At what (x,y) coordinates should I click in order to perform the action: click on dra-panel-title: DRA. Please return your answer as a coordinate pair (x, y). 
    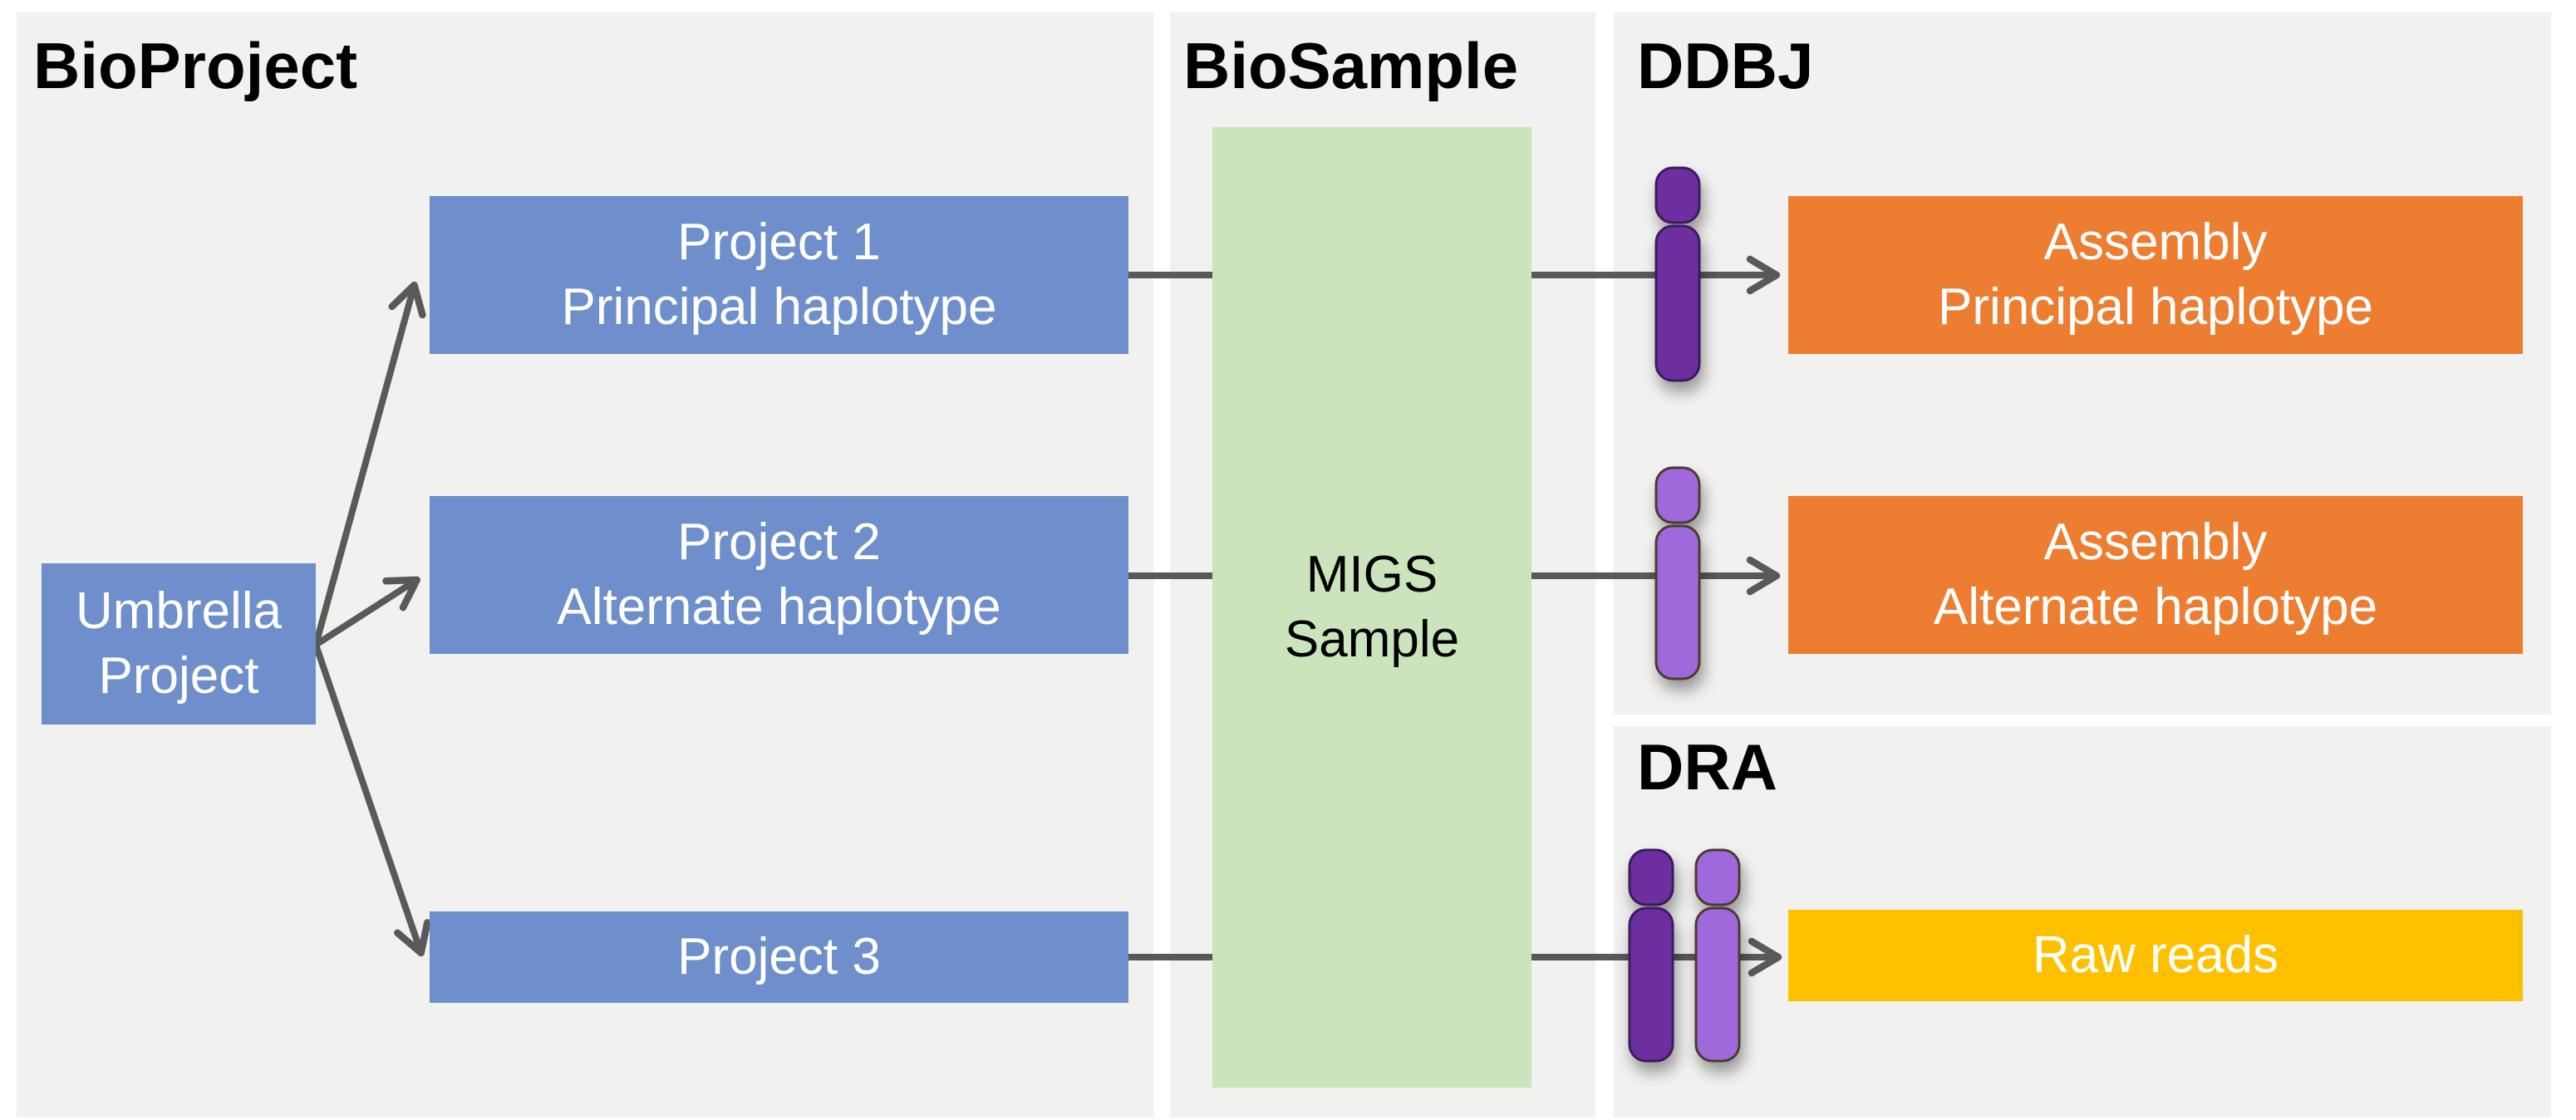
    Looking at the image, I should click on (1707, 766).